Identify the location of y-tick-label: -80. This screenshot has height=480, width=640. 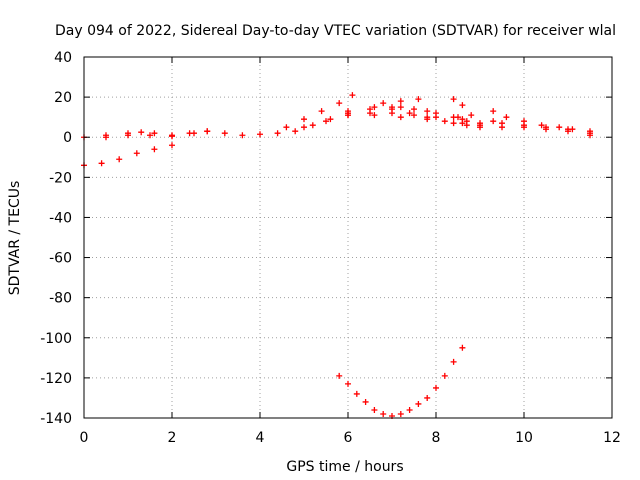
(60, 299).